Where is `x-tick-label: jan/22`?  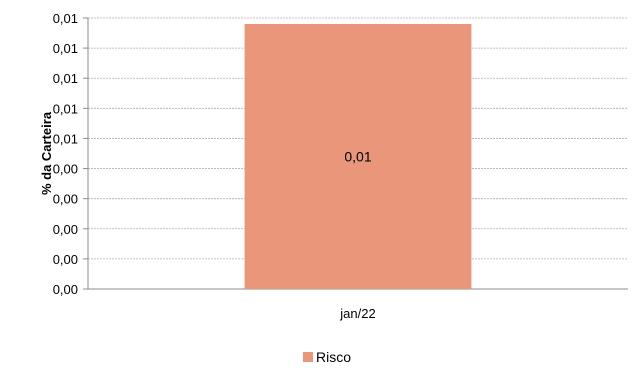 x-tick-label: jan/22 is located at coordinates (357, 313).